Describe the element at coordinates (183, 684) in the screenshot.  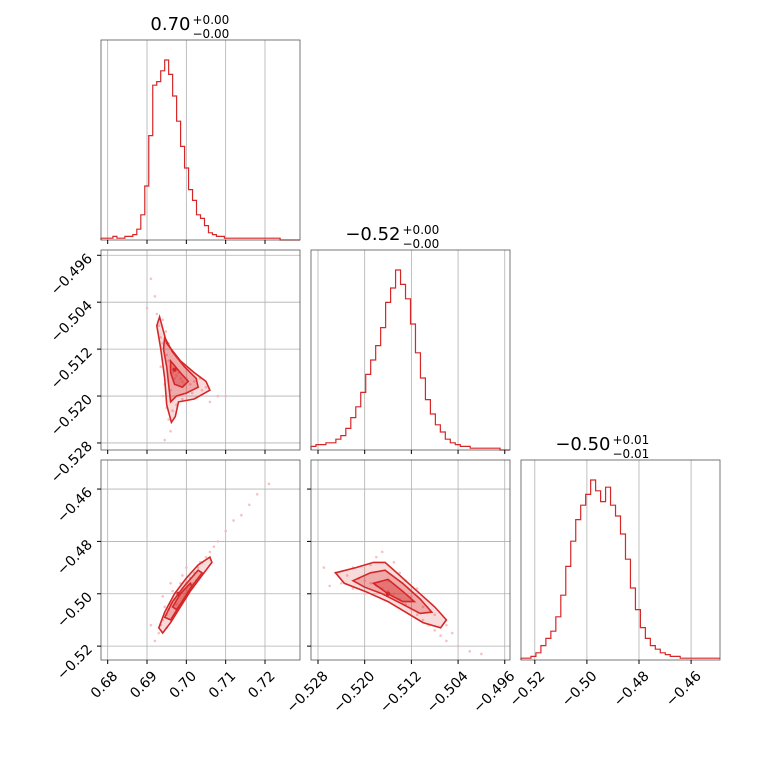
I see `x-tick-label: 0.70` at that location.